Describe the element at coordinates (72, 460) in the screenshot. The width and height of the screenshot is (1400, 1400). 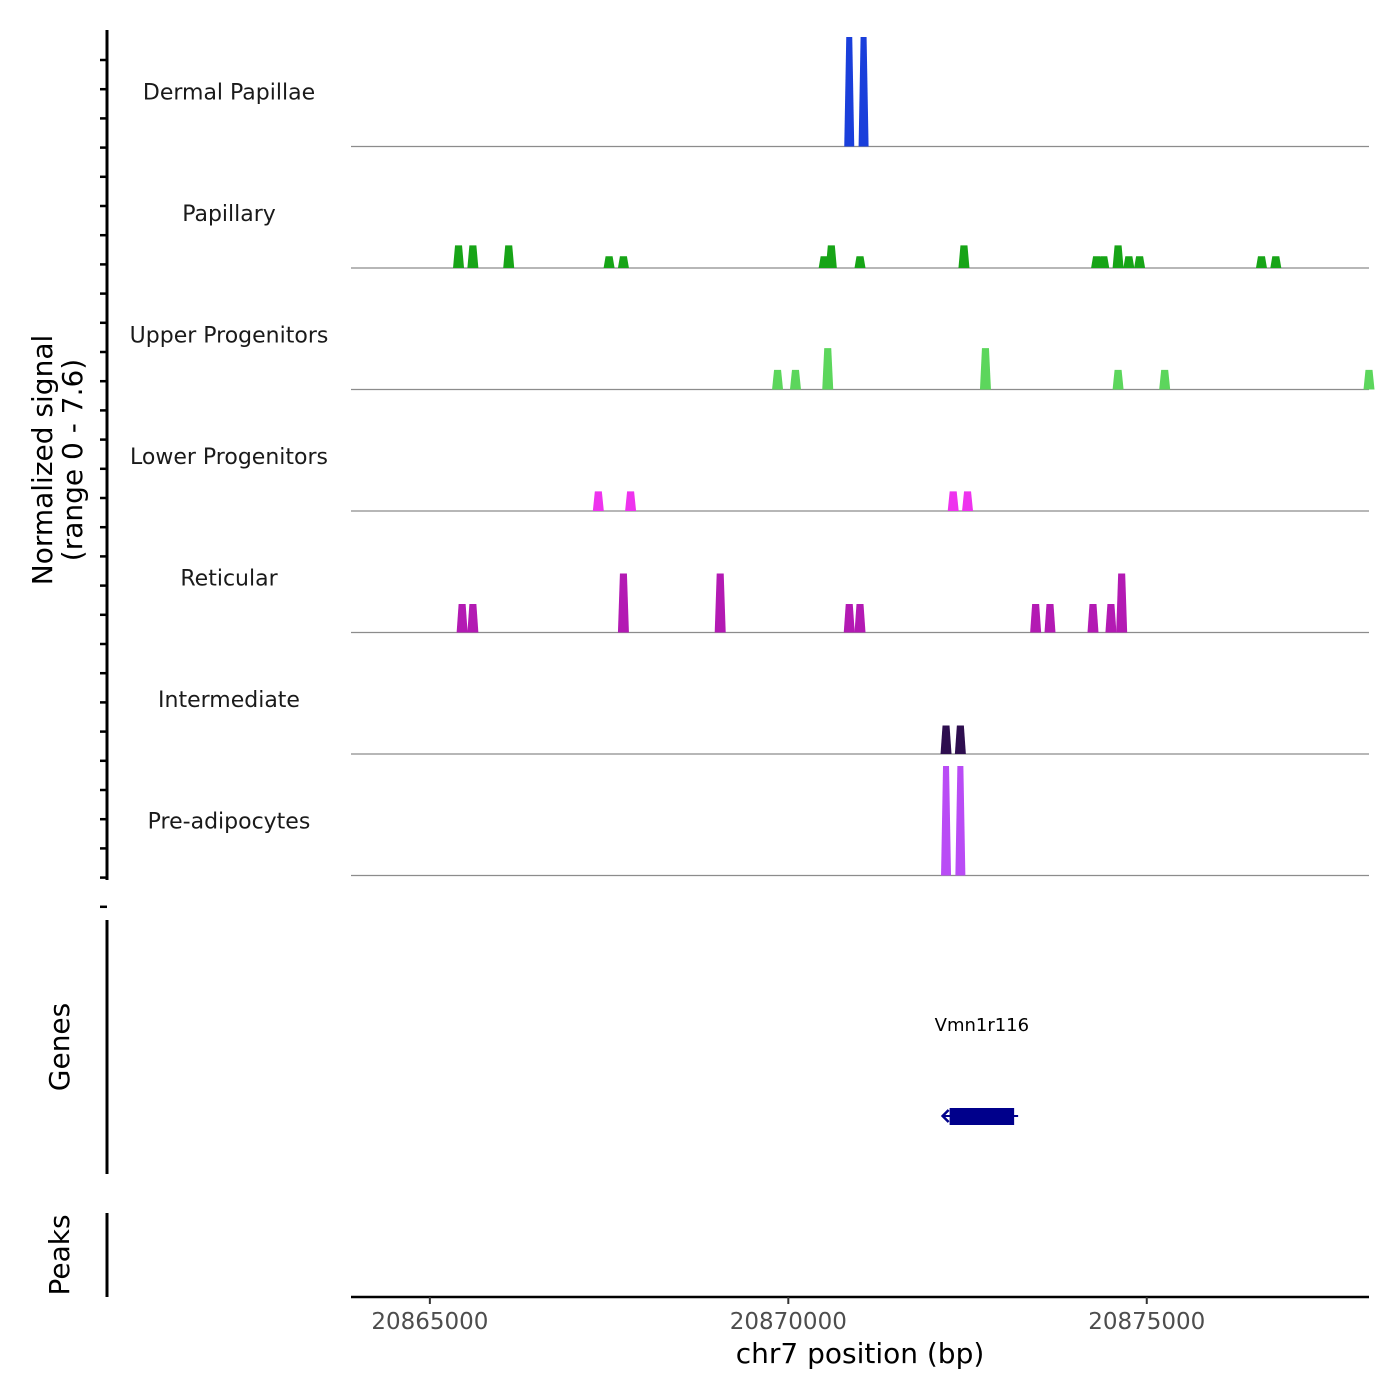
I see `signal-axis-title-line2: (range 0 - 7.6)` at that location.